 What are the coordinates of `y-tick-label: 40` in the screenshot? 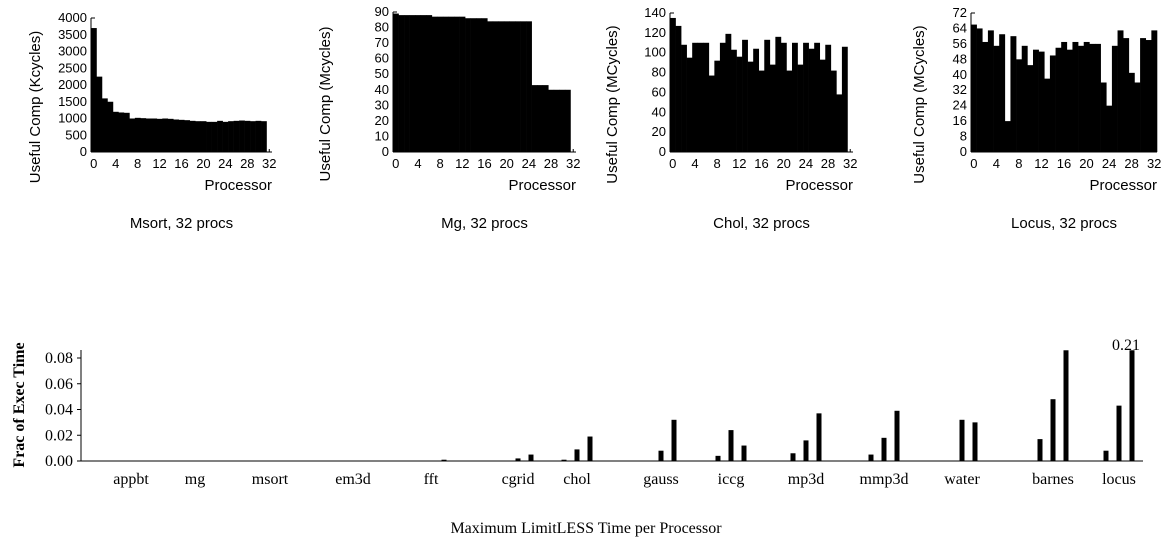 It's located at (382, 89).